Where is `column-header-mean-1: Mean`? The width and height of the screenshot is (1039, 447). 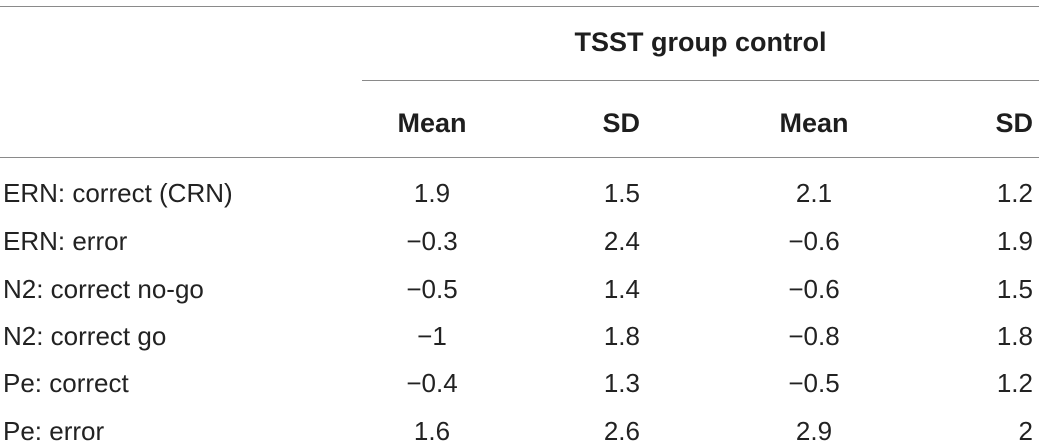 column-header-mean-1: Mean is located at coordinates (432, 123).